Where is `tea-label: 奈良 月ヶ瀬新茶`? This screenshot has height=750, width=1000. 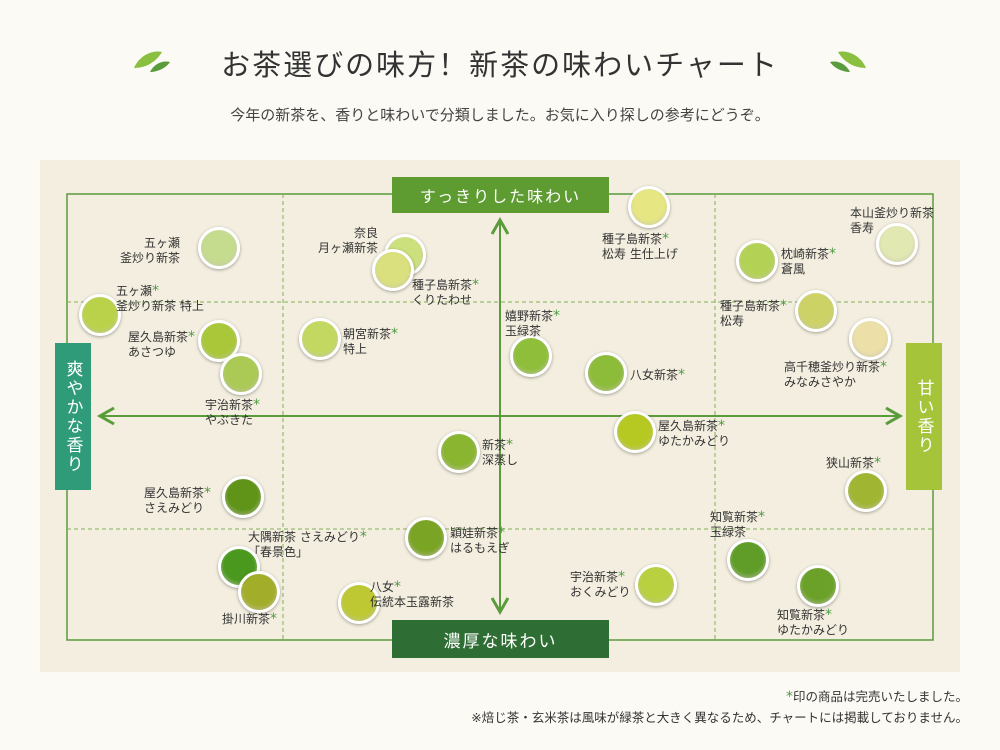 tea-label: 奈良 月ヶ瀬新茶 is located at coordinates (348, 241).